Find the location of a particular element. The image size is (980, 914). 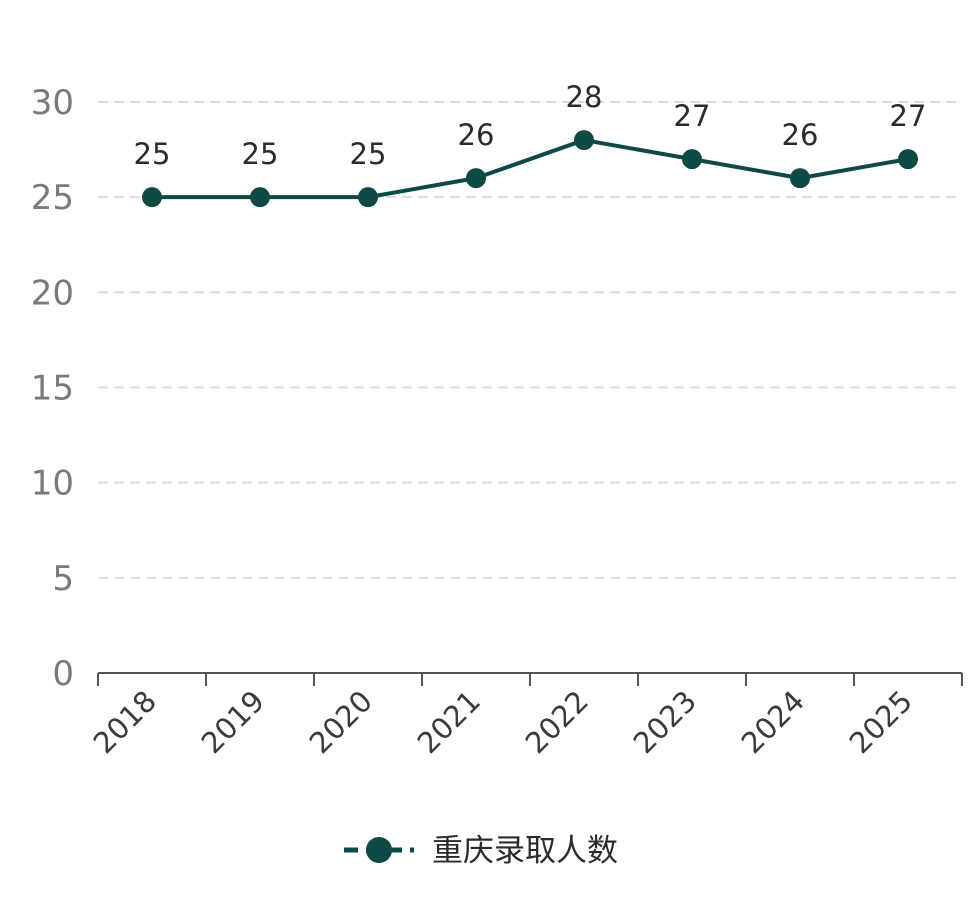

series-layer is located at coordinates (530, 169).